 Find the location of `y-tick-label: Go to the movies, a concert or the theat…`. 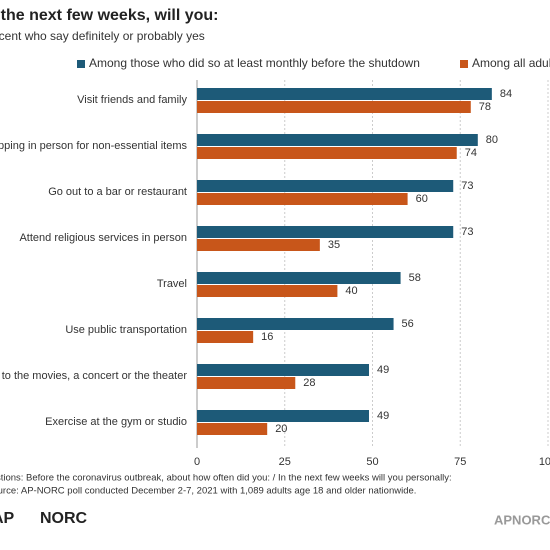

y-tick-label: Go to the movies, a concert or the theat… is located at coordinates (93, 376).